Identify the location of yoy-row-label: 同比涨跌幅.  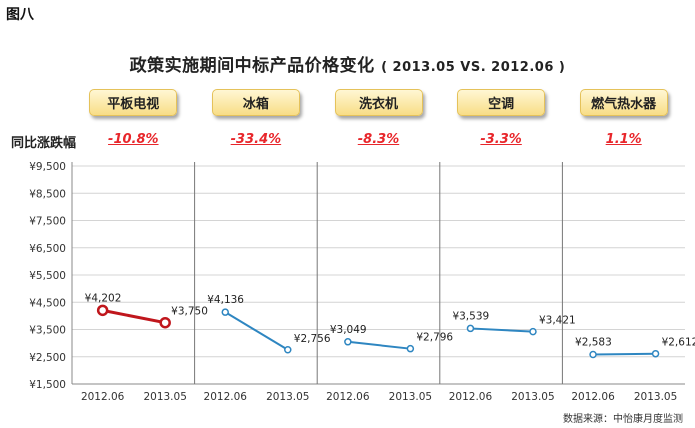
(44, 143).